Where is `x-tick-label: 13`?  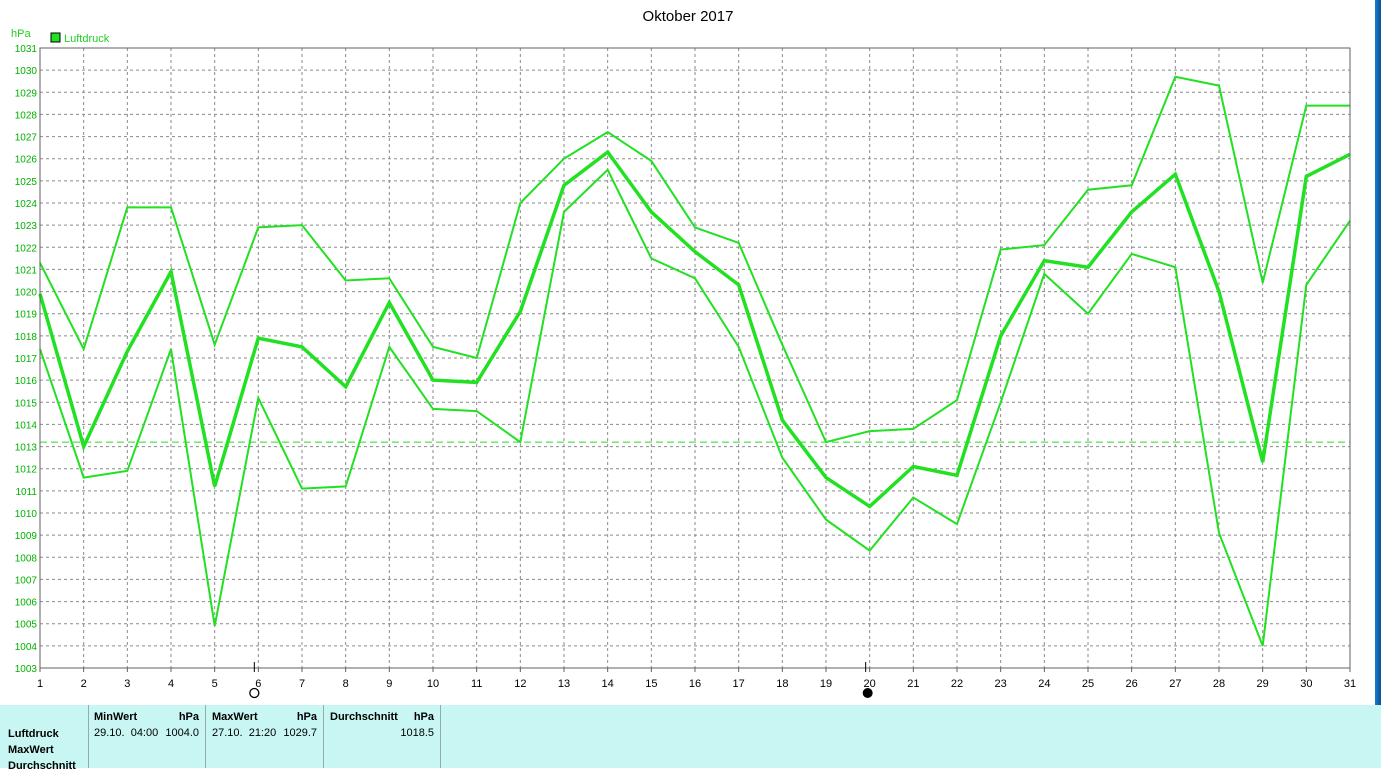
x-tick-label: 13 is located at coordinates (564, 684).